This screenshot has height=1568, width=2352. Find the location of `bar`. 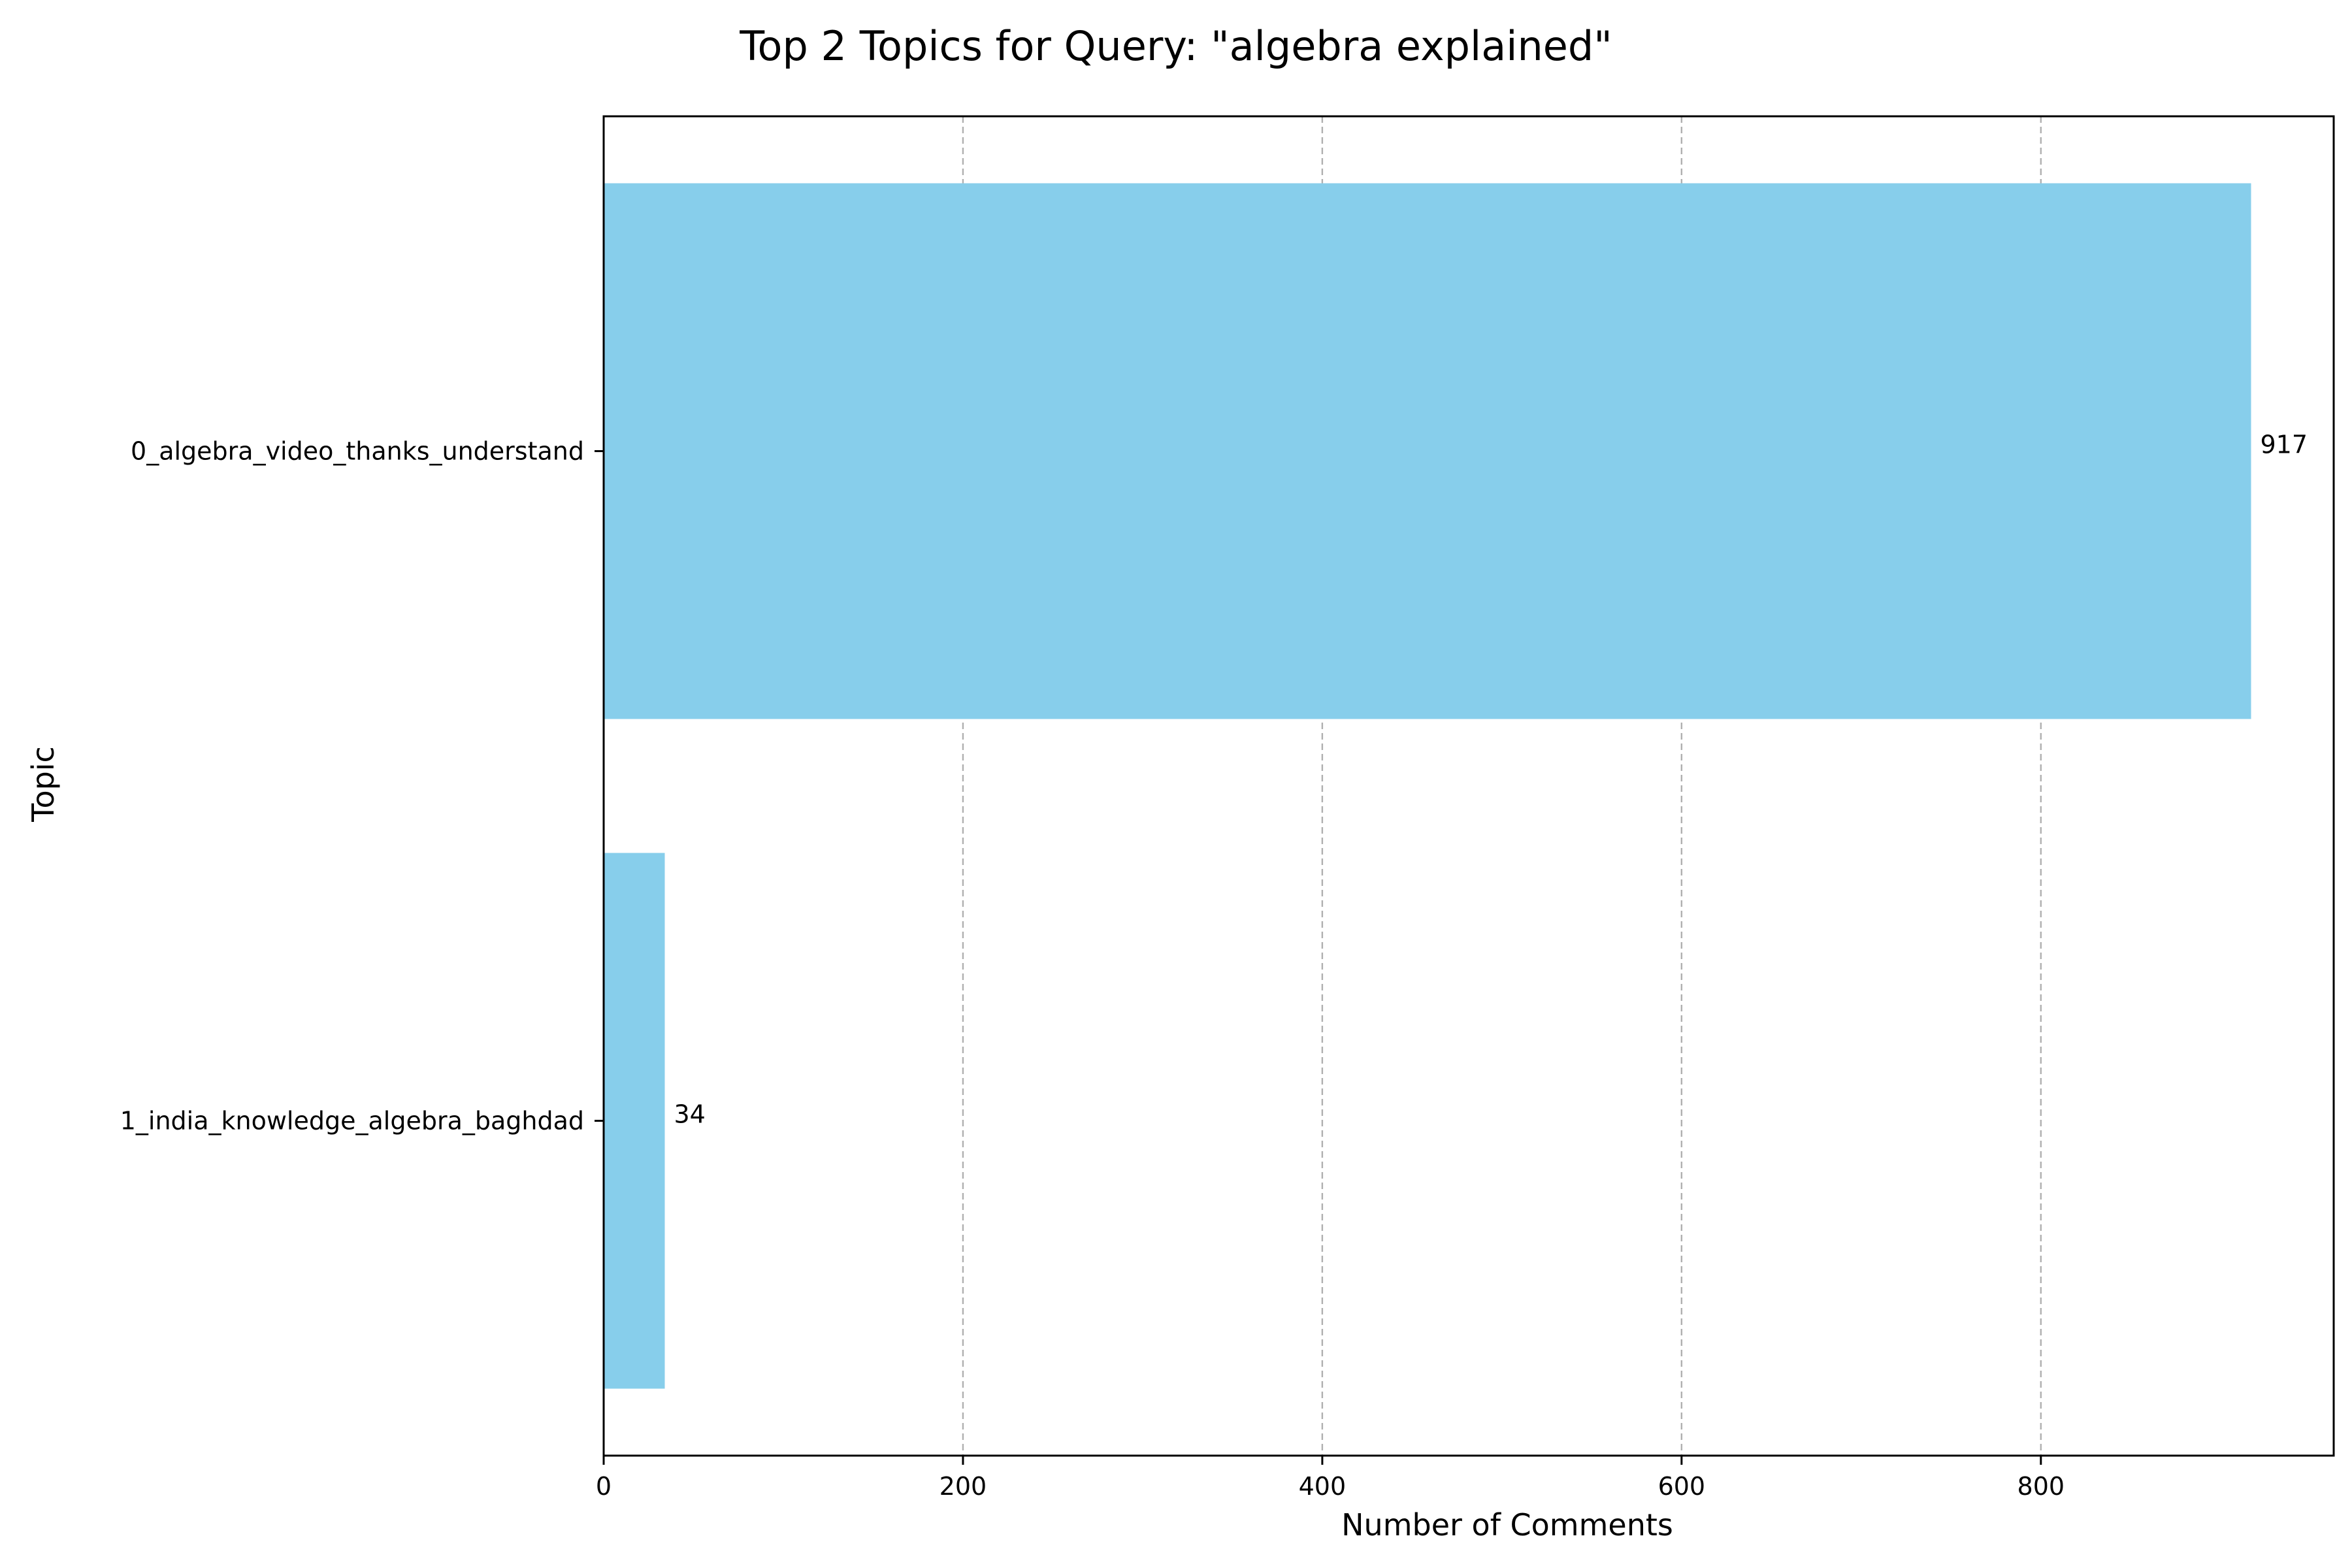

bar is located at coordinates (634, 1121).